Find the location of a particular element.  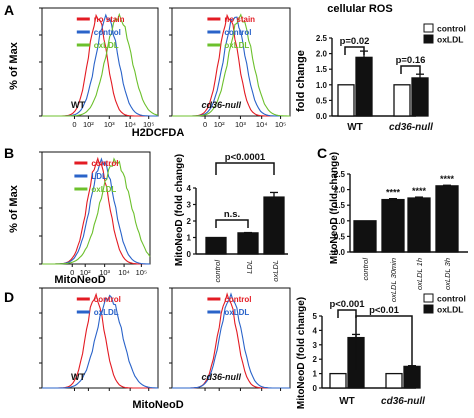

d-bar-sig-wt-label: p<0.001 is located at coordinates (347, 304).